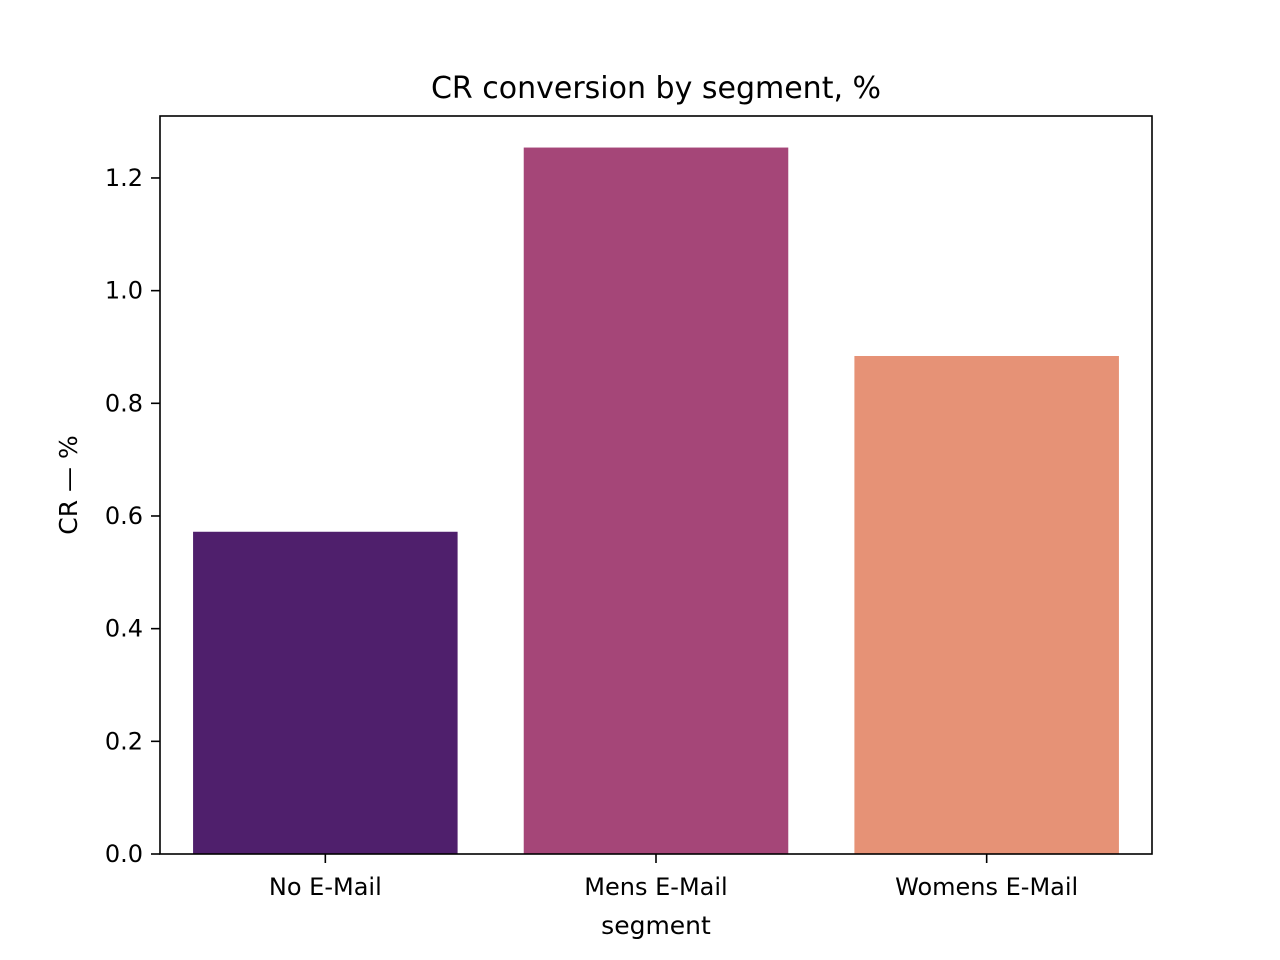  What do you see at coordinates (656, 88) in the screenshot?
I see `chart-title: CR conversion by segment, %` at bounding box center [656, 88].